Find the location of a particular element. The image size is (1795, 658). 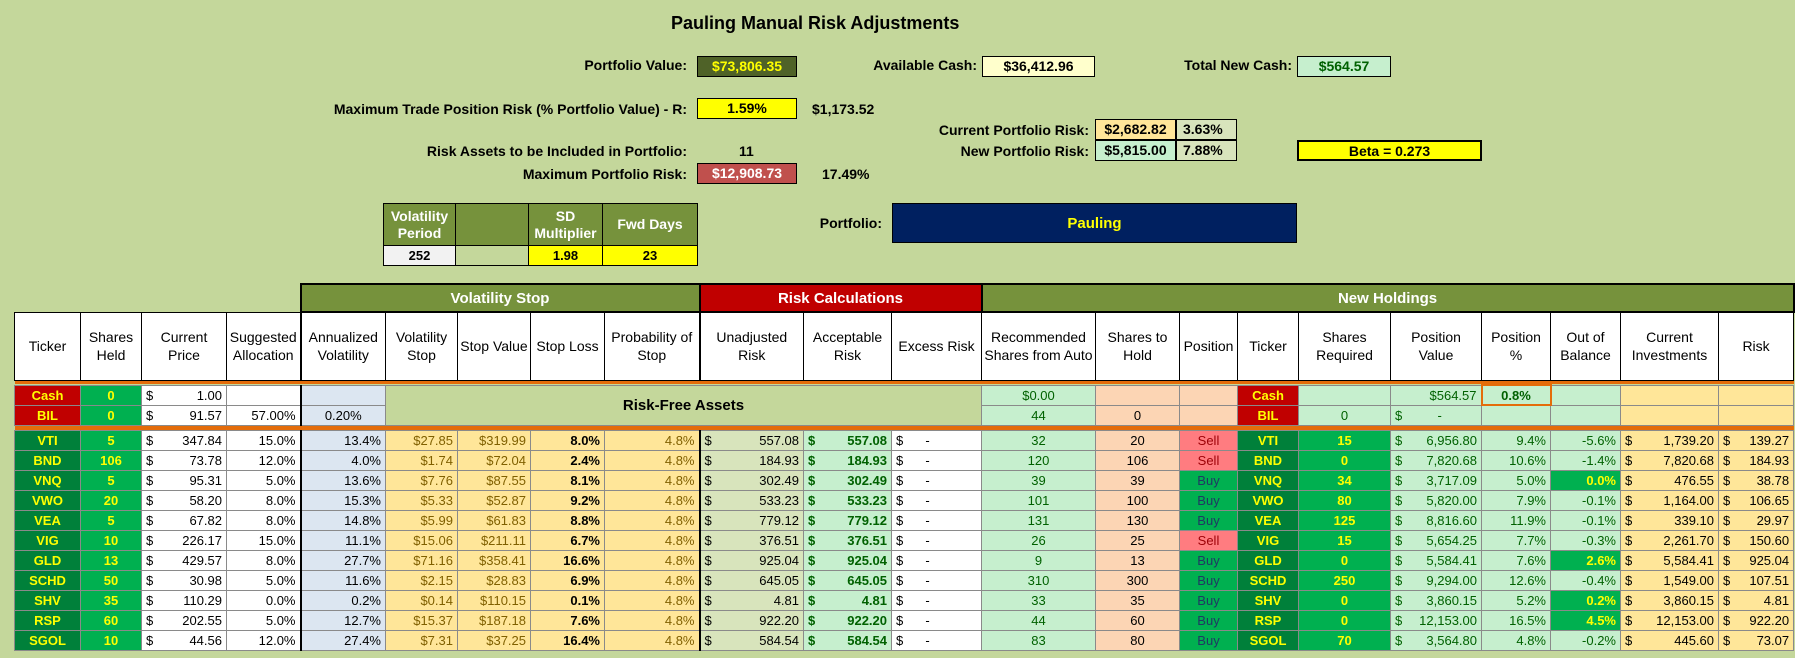

shares-to-hold-cell: 39 is located at coordinates (1137, 480).